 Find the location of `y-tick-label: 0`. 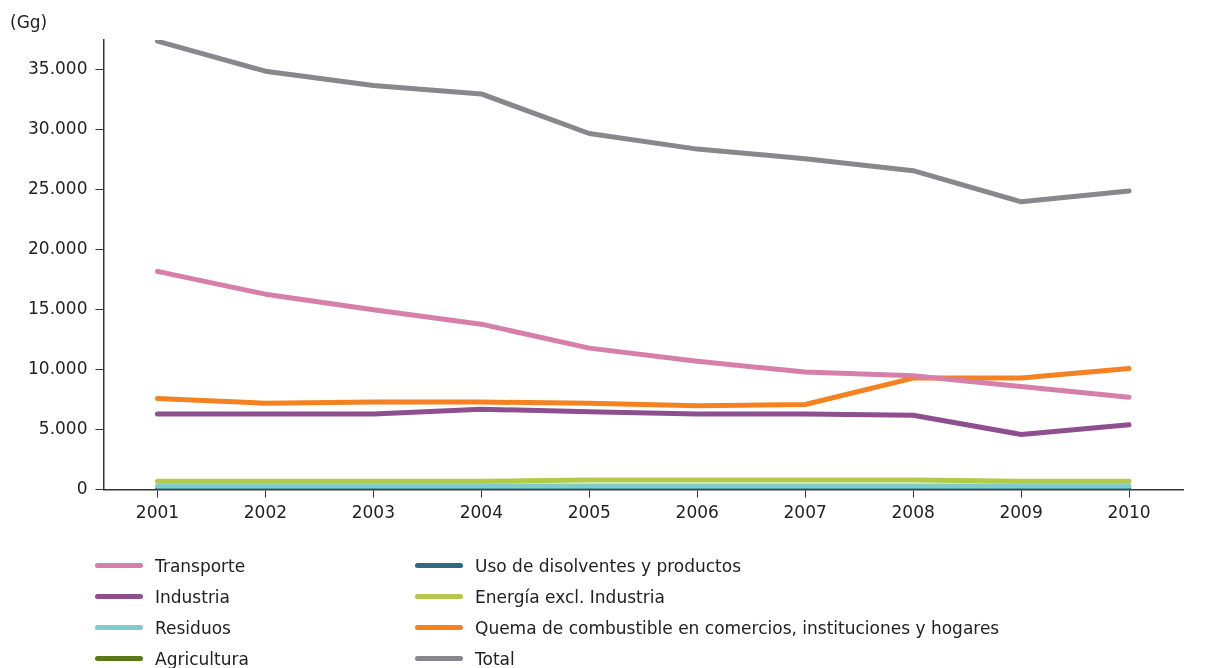

y-tick-label: 0 is located at coordinates (82, 488).